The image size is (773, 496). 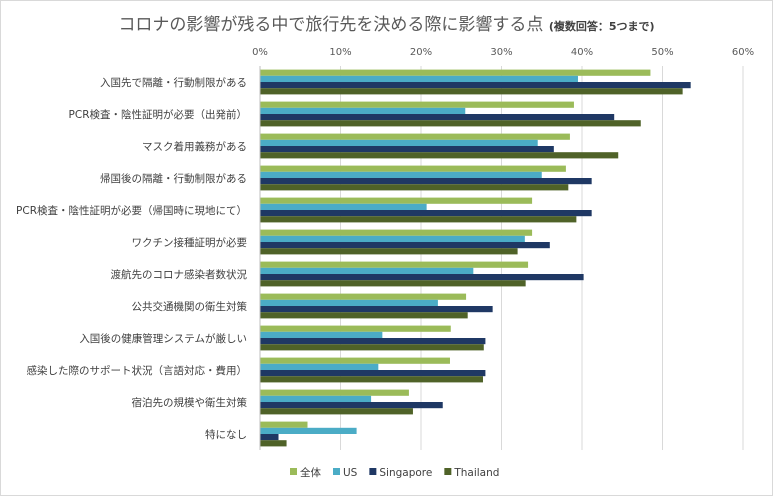 What do you see at coordinates (190, 306) in the screenshot?
I see `category-label: 公共交通機関の衛生対策` at bounding box center [190, 306].